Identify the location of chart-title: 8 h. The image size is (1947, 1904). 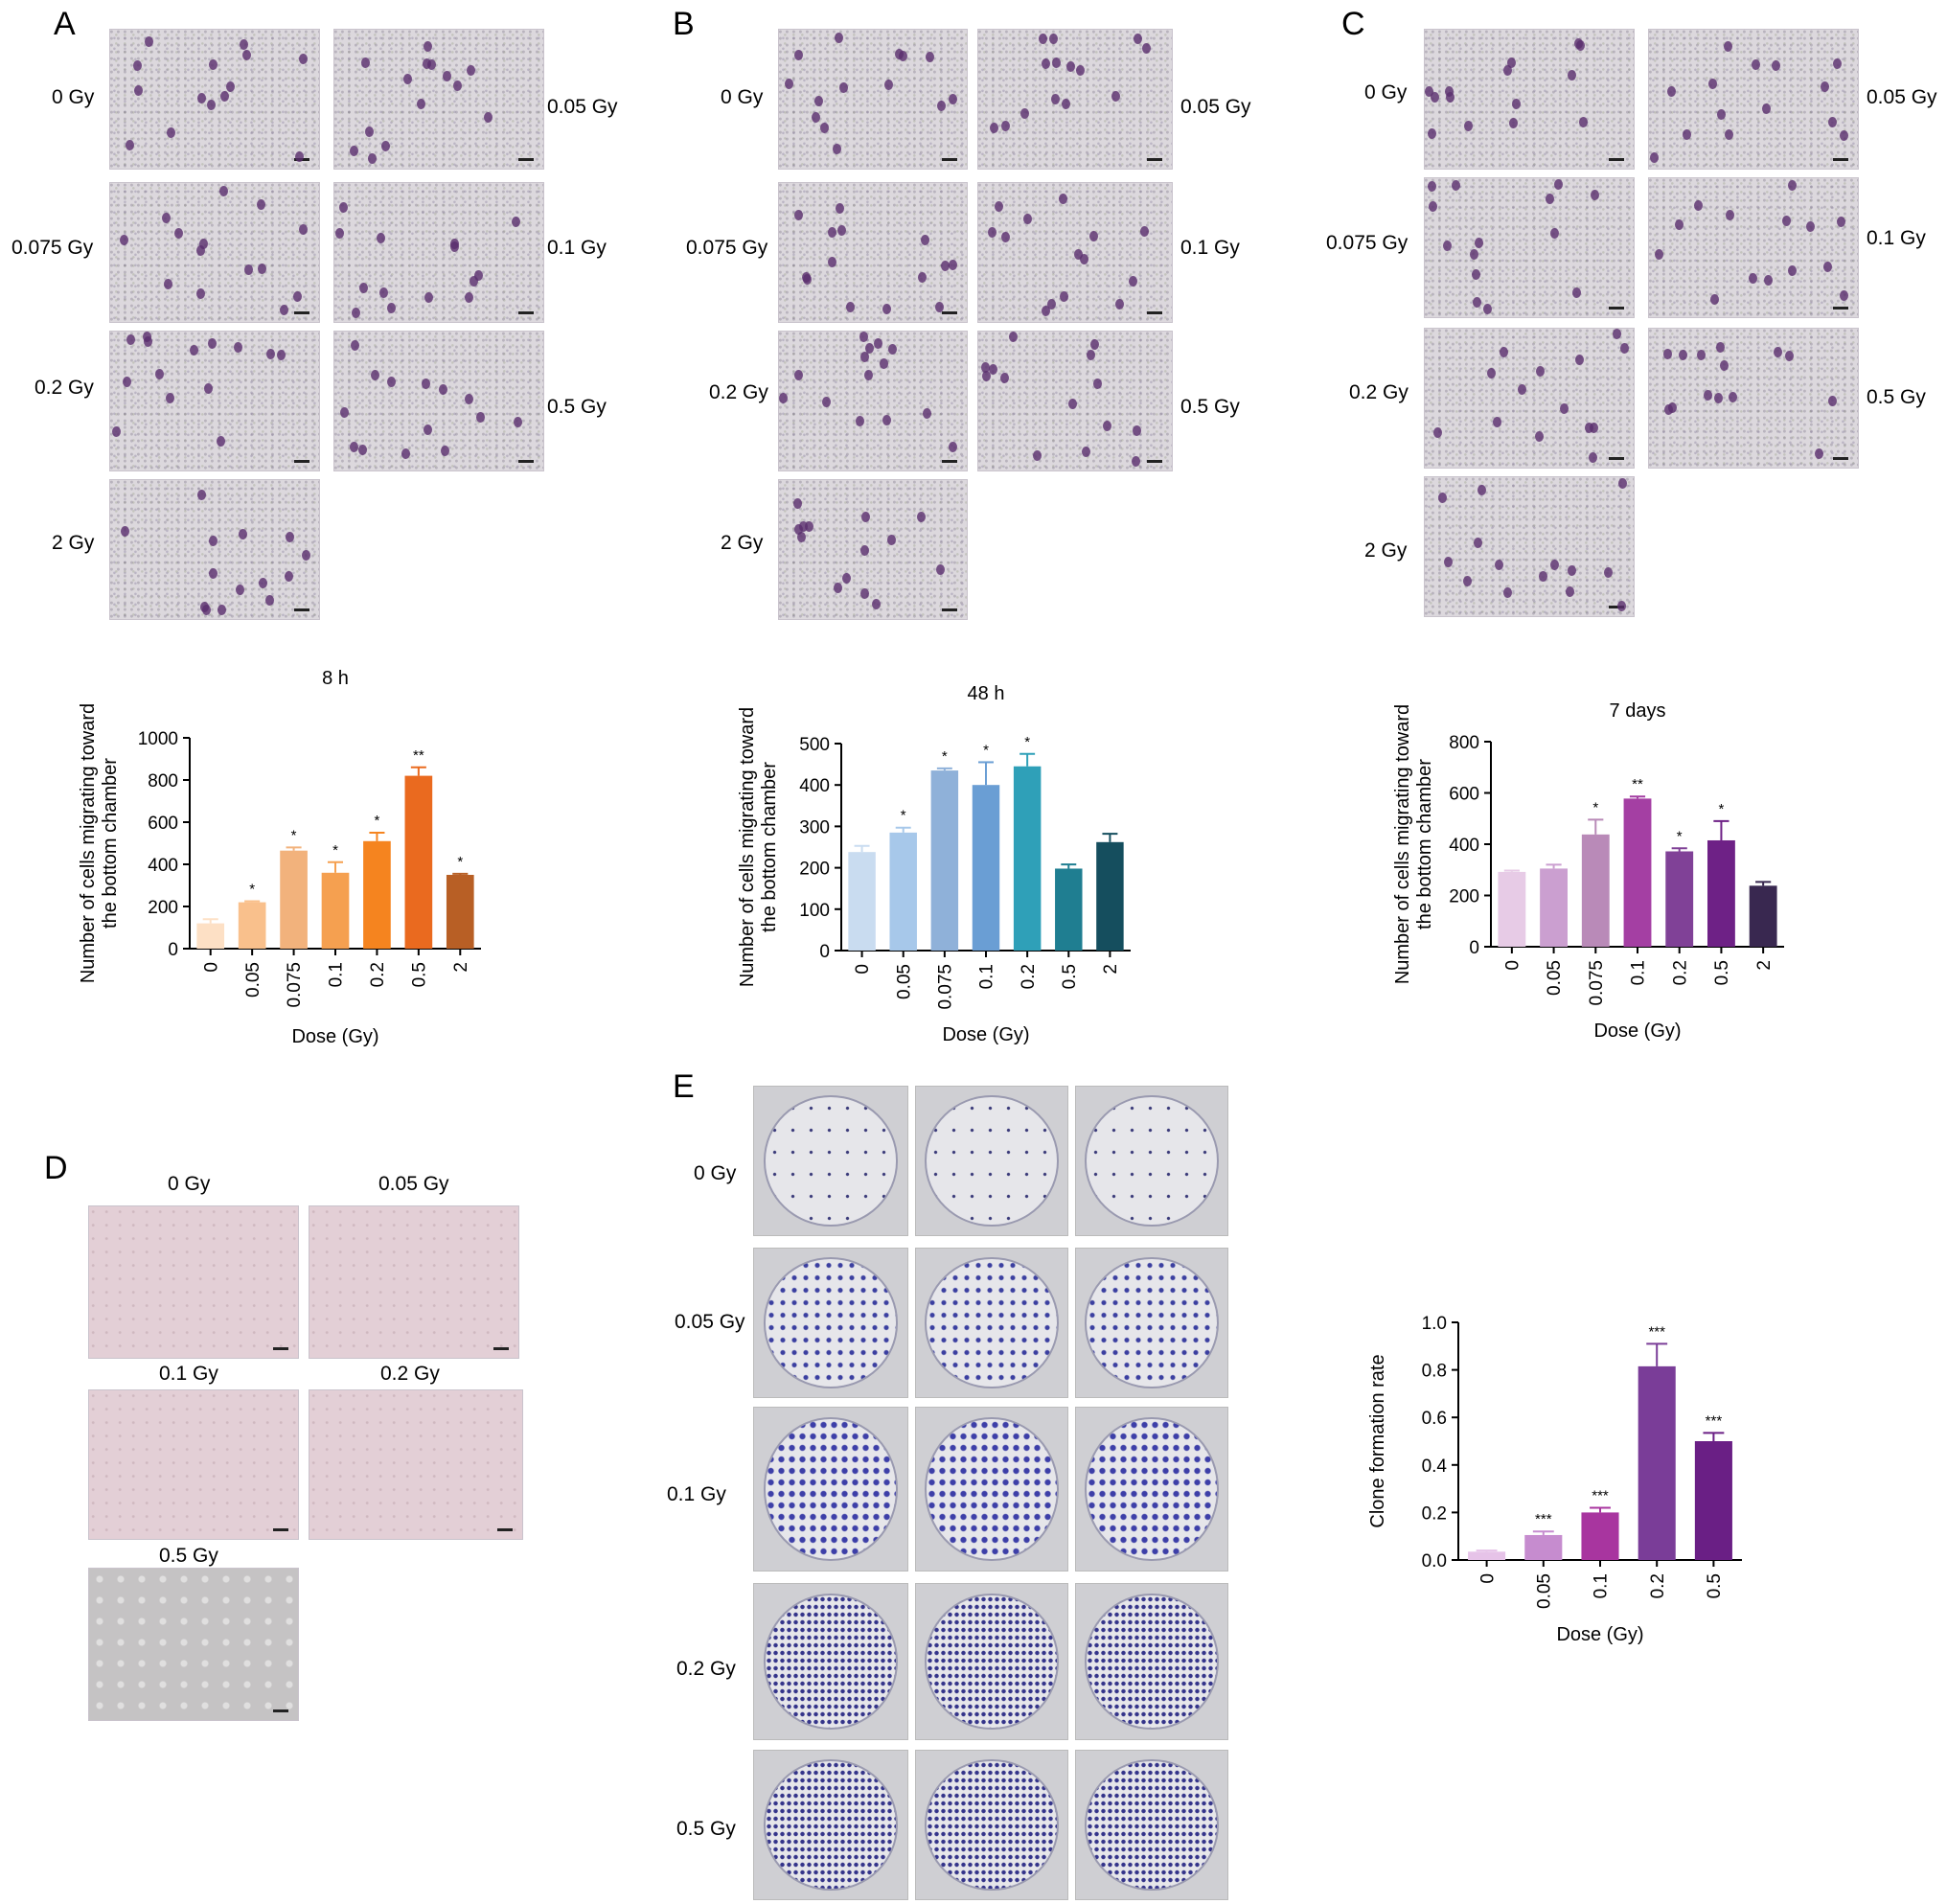
(335, 679).